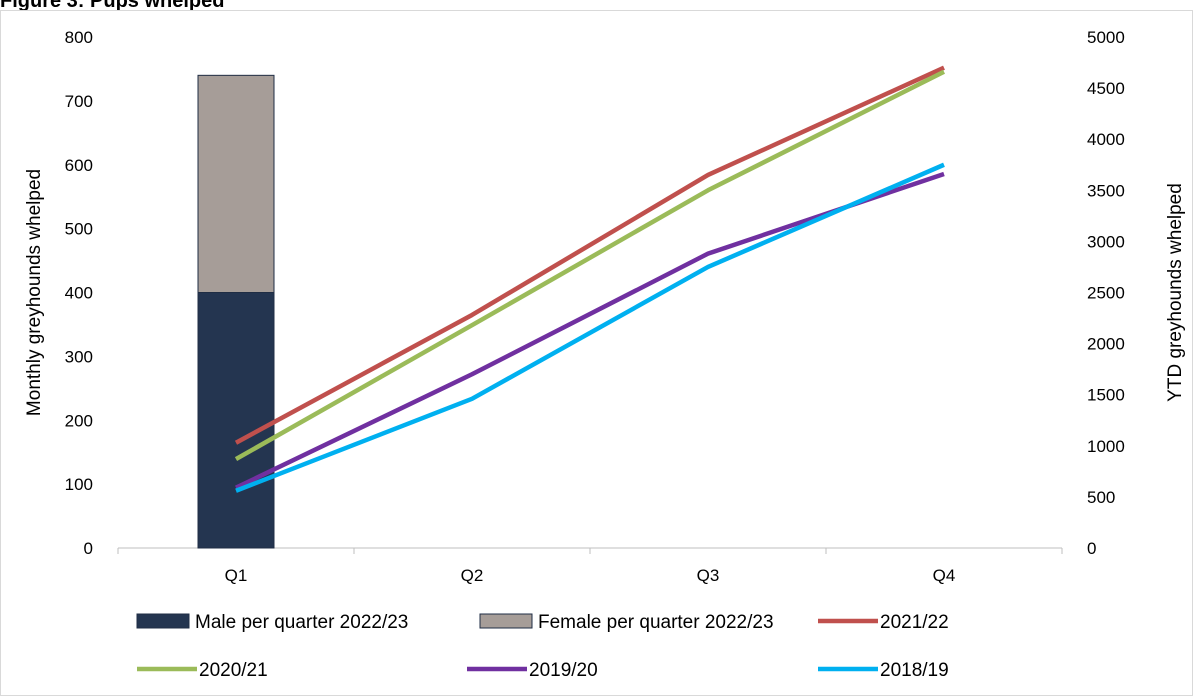 This screenshot has height=697, width=1195. Describe the element at coordinates (563, 670) in the screenshot. I see `legend-label-4: 2019/20` at that location.